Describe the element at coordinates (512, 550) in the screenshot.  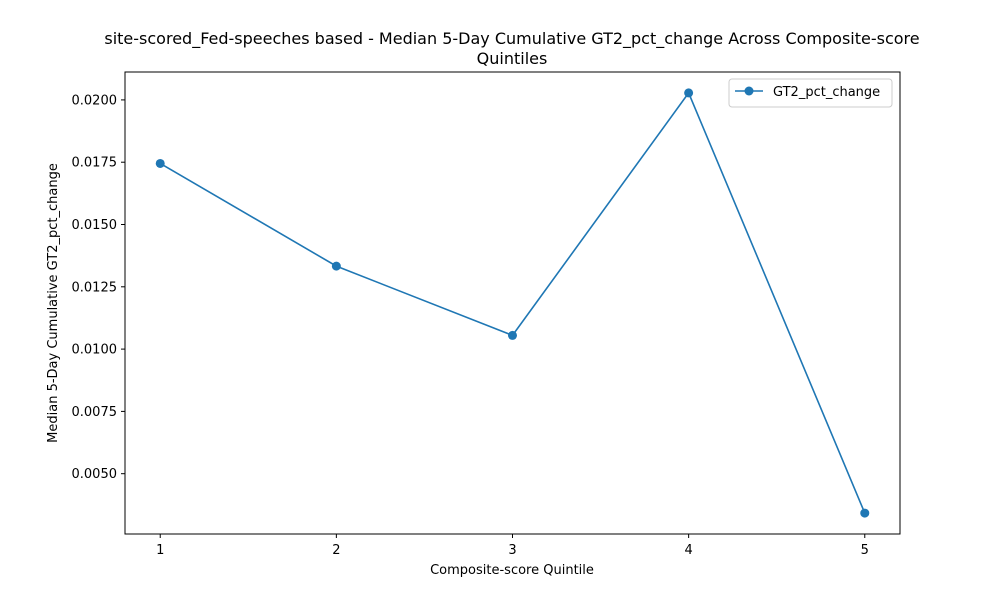
I see `x-tick-label: 3` at that location.